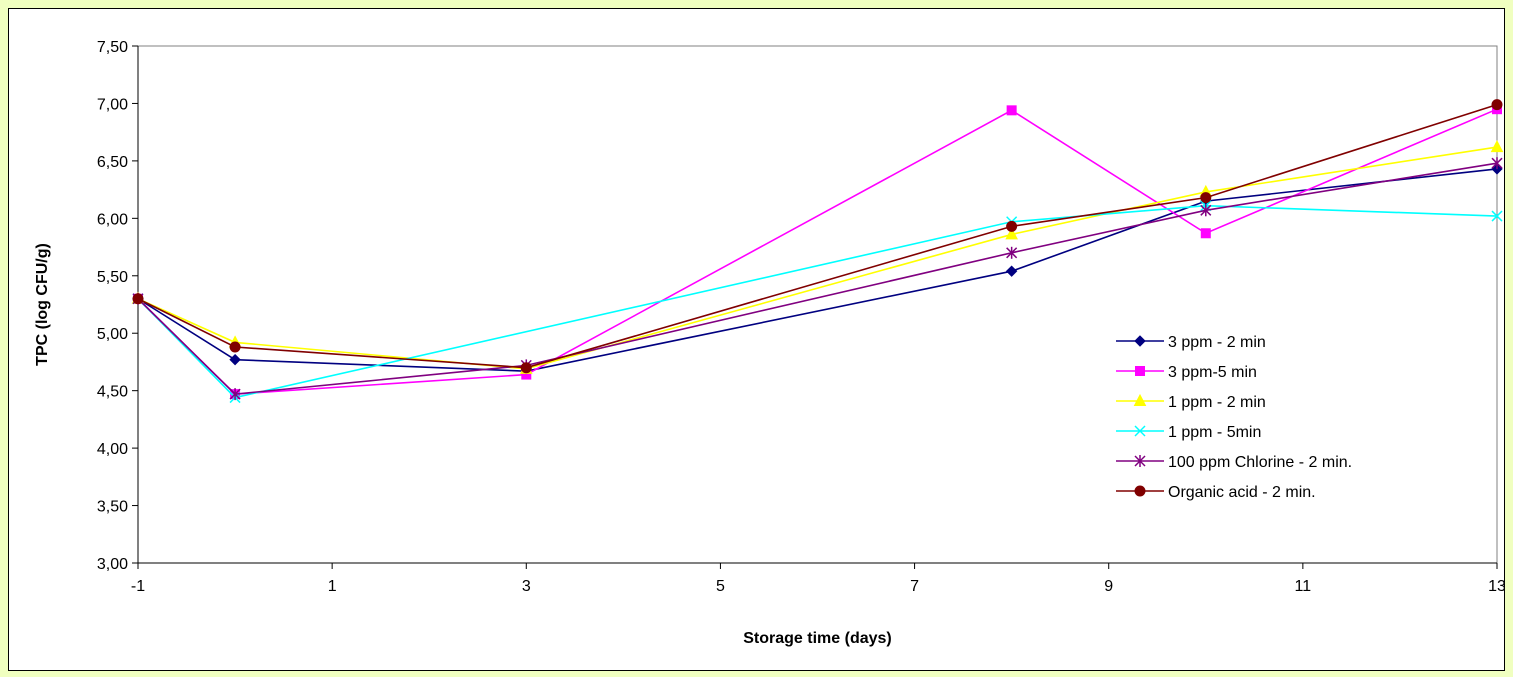 The image size is (1513, 677). Describe the element at coordinates (112, 449) in the screenshot. I see `y-tick-label: 4,00` at that location.